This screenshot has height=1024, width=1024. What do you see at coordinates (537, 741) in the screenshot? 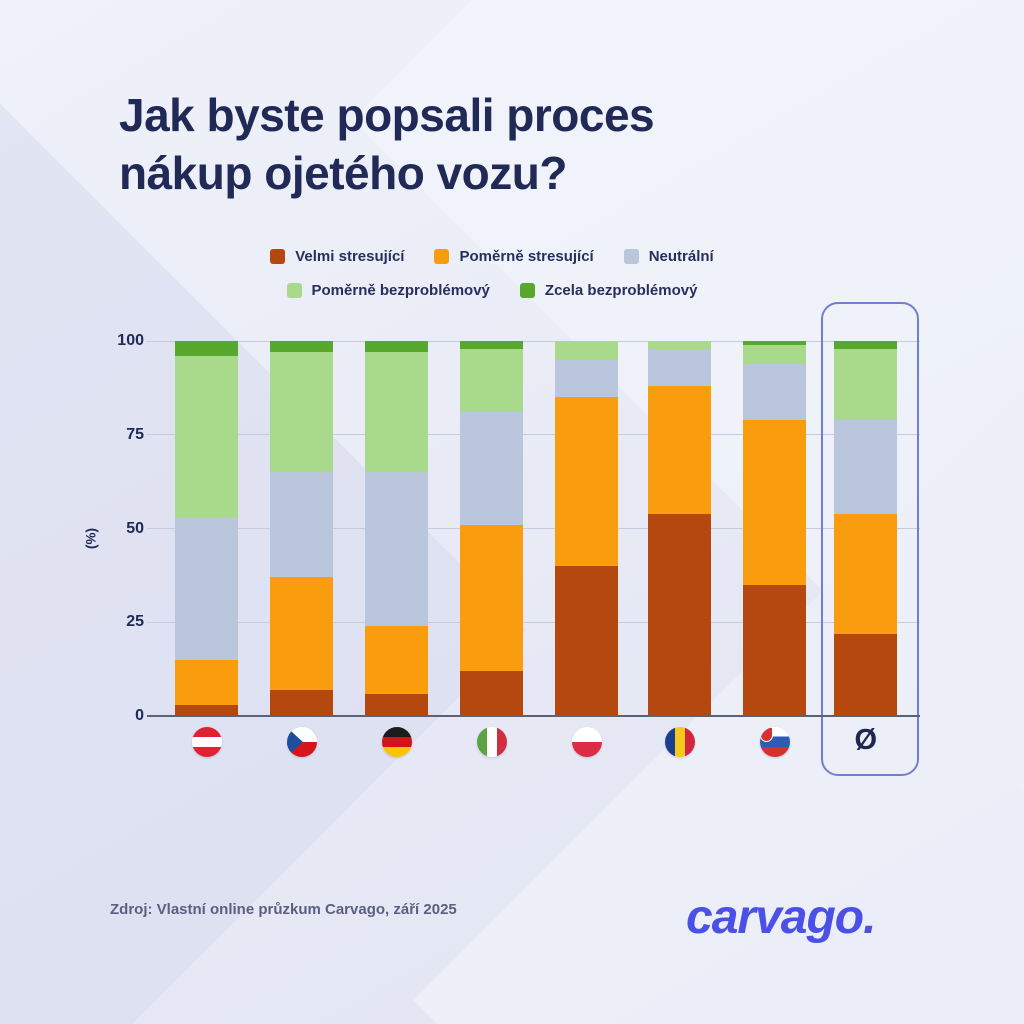
I see `category-axis: Ø` at bounding box center [537, 741].